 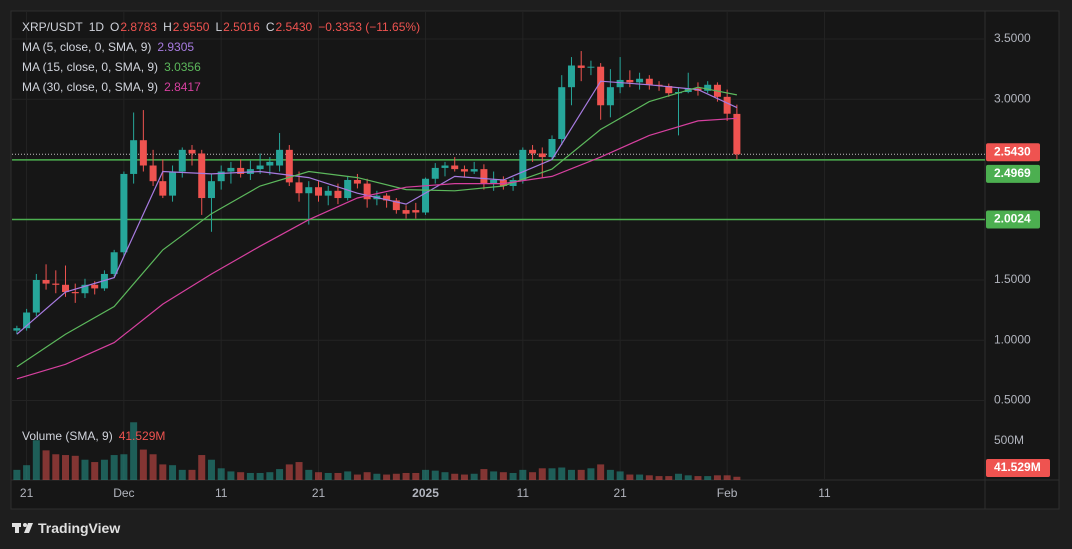 I want to click on ohlc-letter: O, so click(x=115, y=27).